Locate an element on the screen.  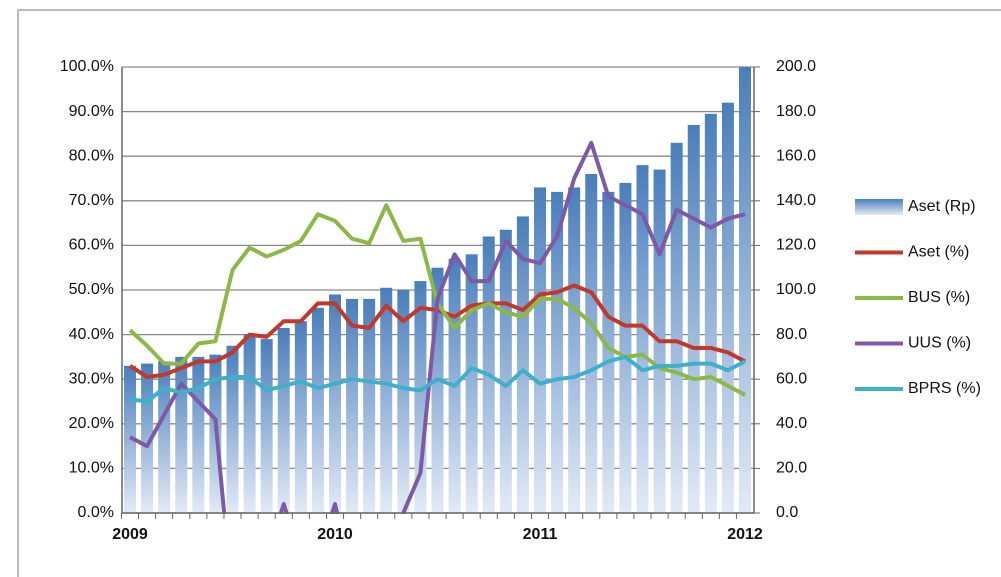
y-tick-label: 90.0% is located at coordinates (91, 111).